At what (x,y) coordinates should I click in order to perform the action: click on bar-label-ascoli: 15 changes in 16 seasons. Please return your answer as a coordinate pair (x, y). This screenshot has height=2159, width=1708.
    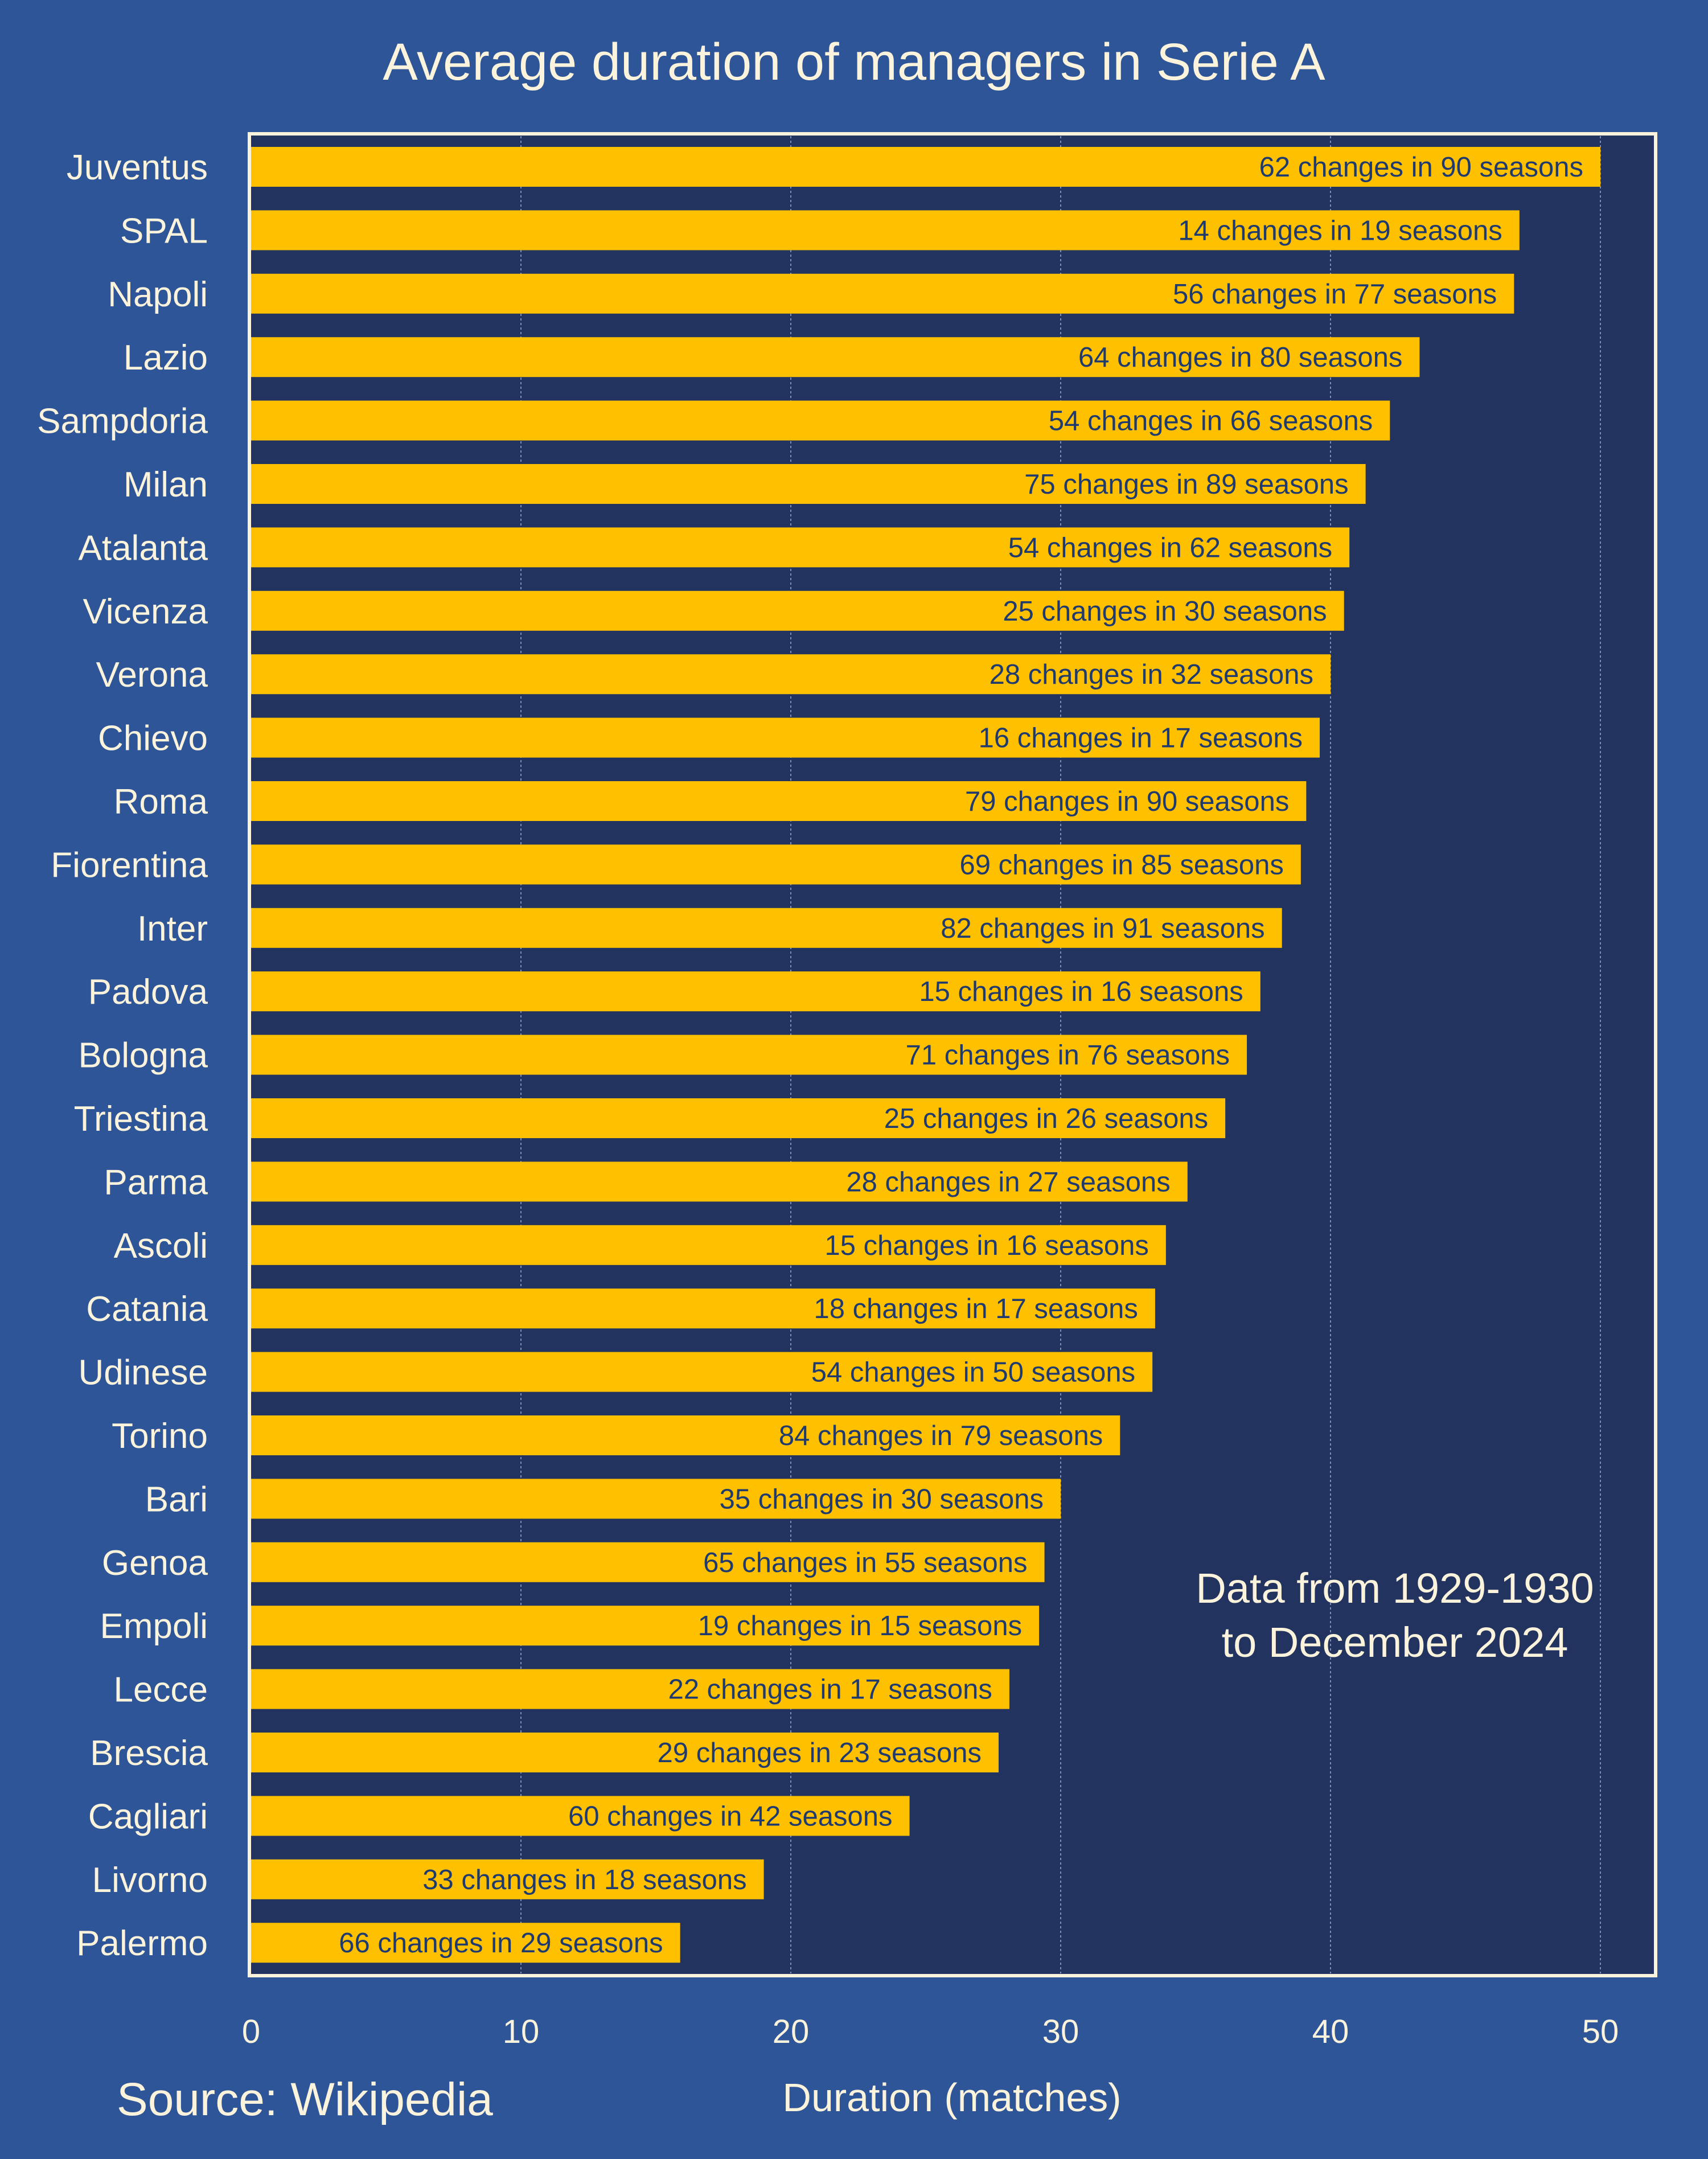
    Looking at the image, I should click on (986, 1245).